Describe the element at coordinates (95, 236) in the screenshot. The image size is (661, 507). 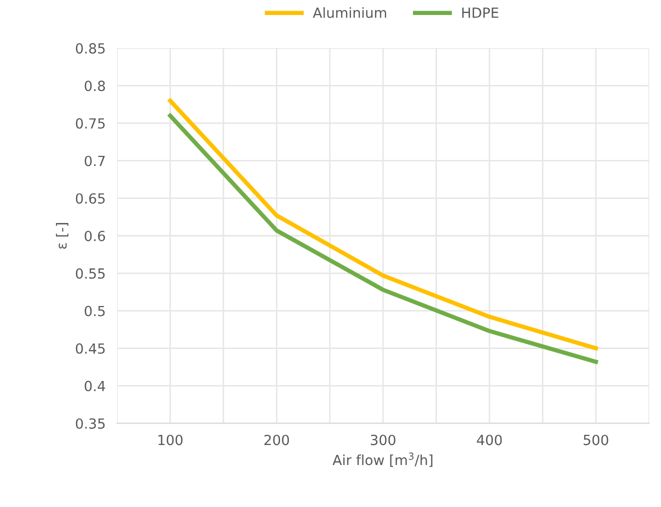
I see `y-tick-label: 0.6` at that location.